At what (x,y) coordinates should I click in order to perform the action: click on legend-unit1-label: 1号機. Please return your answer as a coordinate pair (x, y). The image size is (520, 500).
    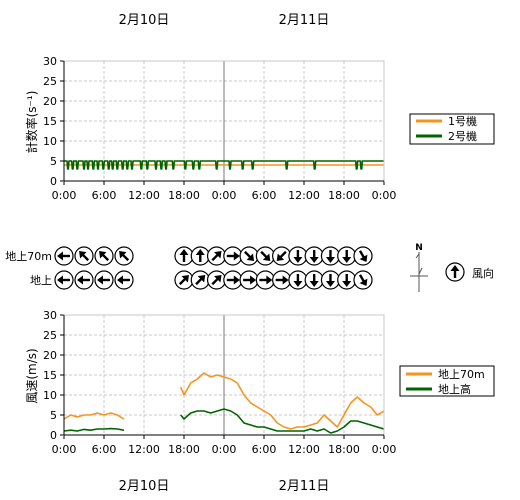
    Looking at the image, I should click on (462, 121).